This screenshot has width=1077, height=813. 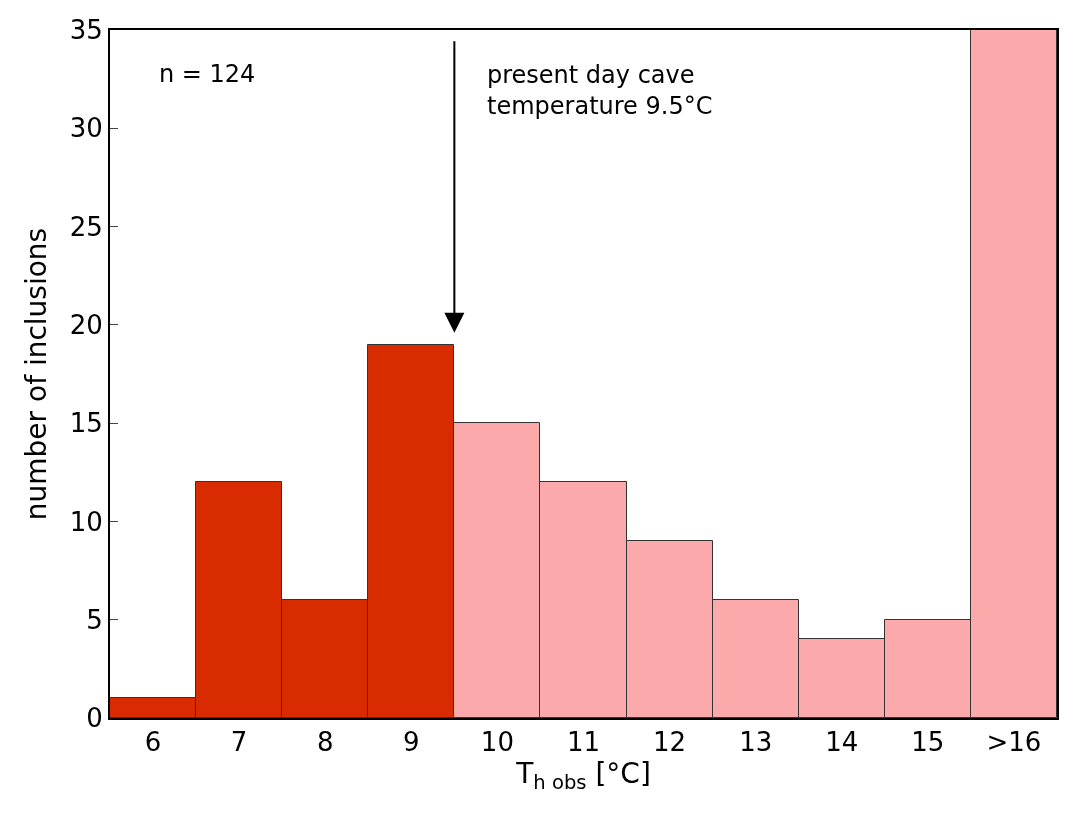 I want to click on y-tick-label: 5, so click(x=94, y=619).